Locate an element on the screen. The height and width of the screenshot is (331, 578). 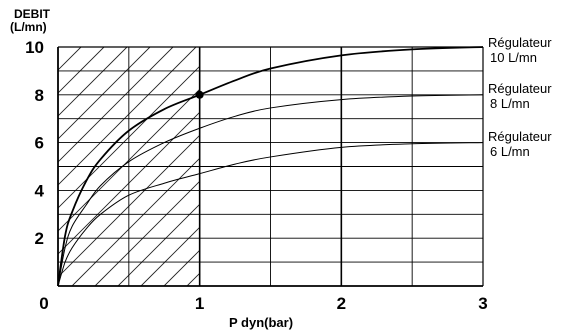
y-axis-title-line-1: DEBIT is located at coordinates (32, 14).